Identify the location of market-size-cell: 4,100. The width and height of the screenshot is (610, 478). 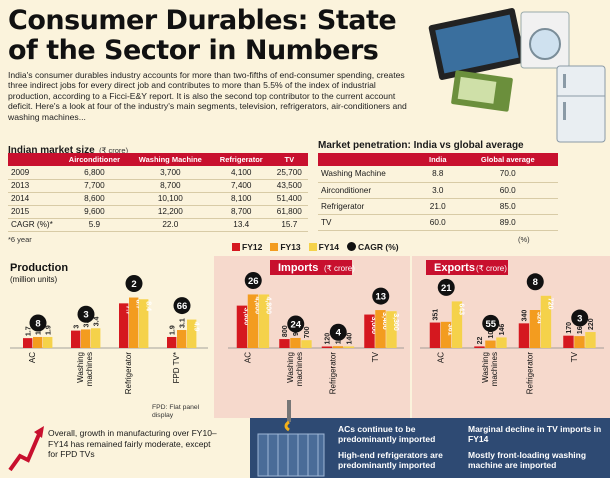
(241, 173).